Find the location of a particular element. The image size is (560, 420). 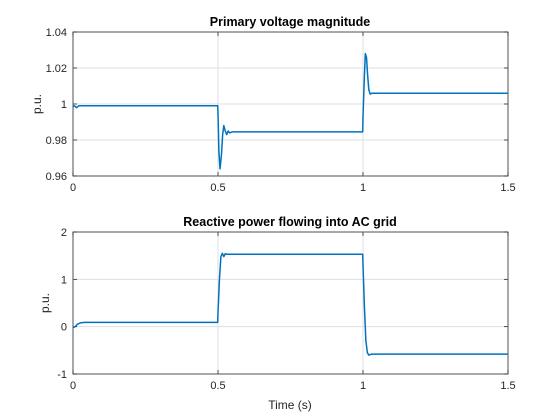

voltage-x-tick-label: 0 is located at coordinates (73, 188).